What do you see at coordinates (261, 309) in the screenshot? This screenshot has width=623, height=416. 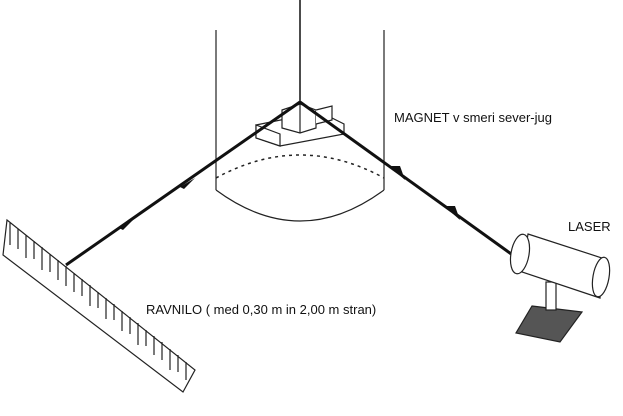 I see `ruler-label: RAVNILO ( med 0,30 m in 2,00 m stran)` at bounding box center [261, 309].